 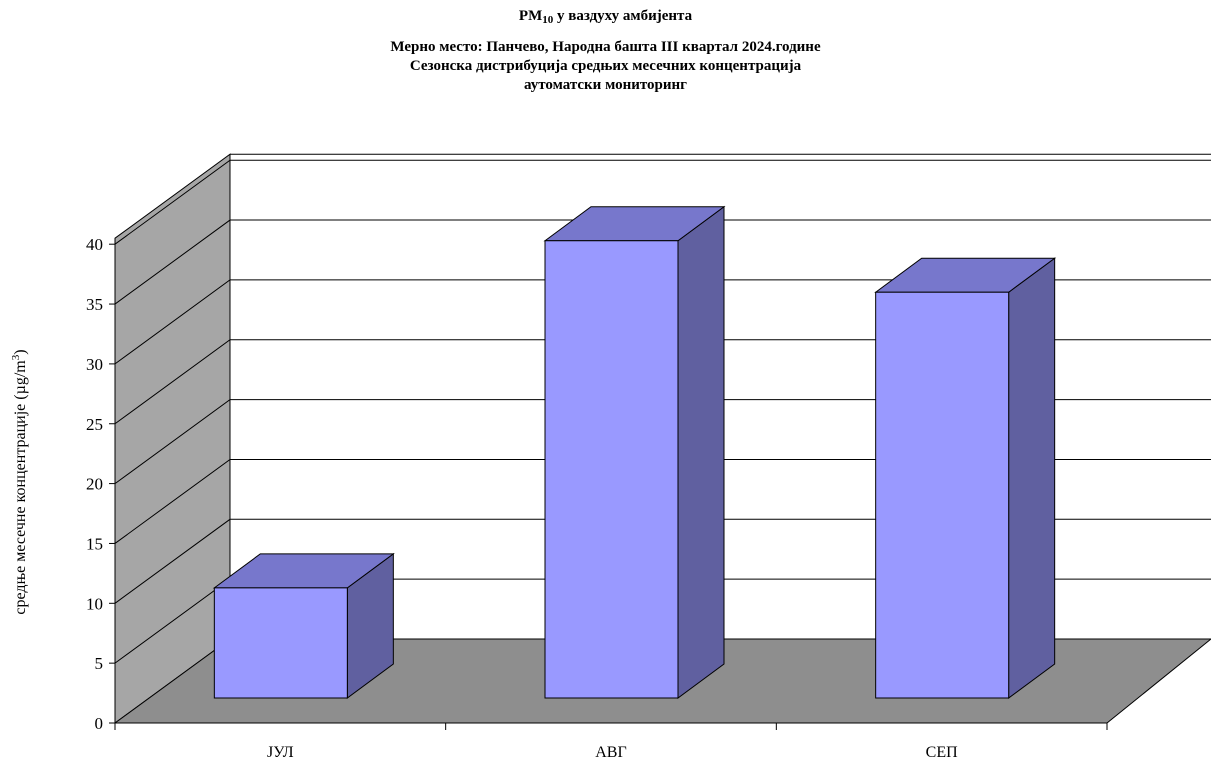 What do you see at coordinates (280, 751) in the screenshot?
I see `x-tick-label: ЈУЛ` at bounding box center [280, 751].